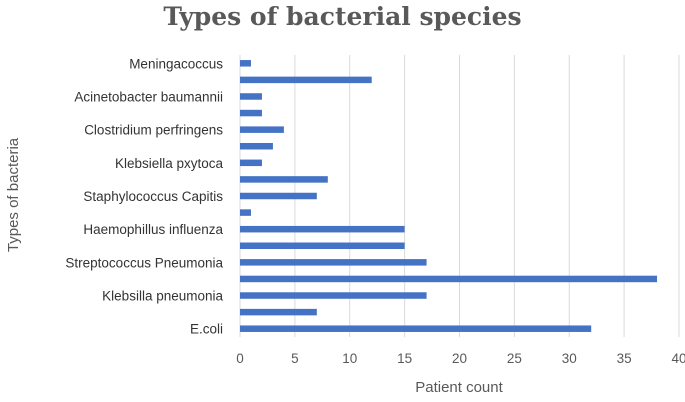 Image resolution: width=685 pixels, height=402 pixels. What do you see at coordinates (459, 387) in the screenshot?
I see `x-axis-title: Patient count` at bounding box center [459, 387].